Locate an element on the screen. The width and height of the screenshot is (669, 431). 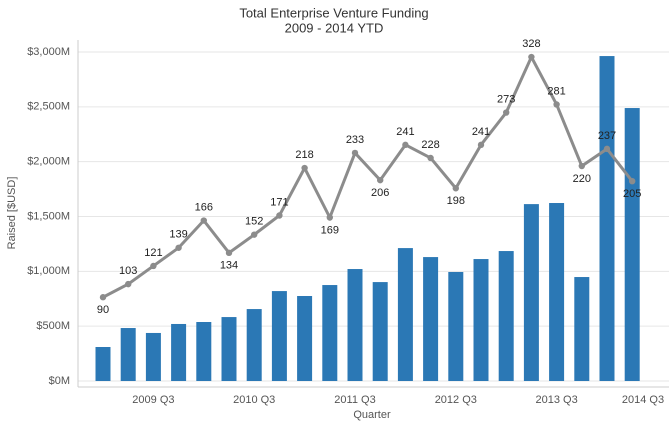
data-label: 273 is located at coordinates (506, 99).